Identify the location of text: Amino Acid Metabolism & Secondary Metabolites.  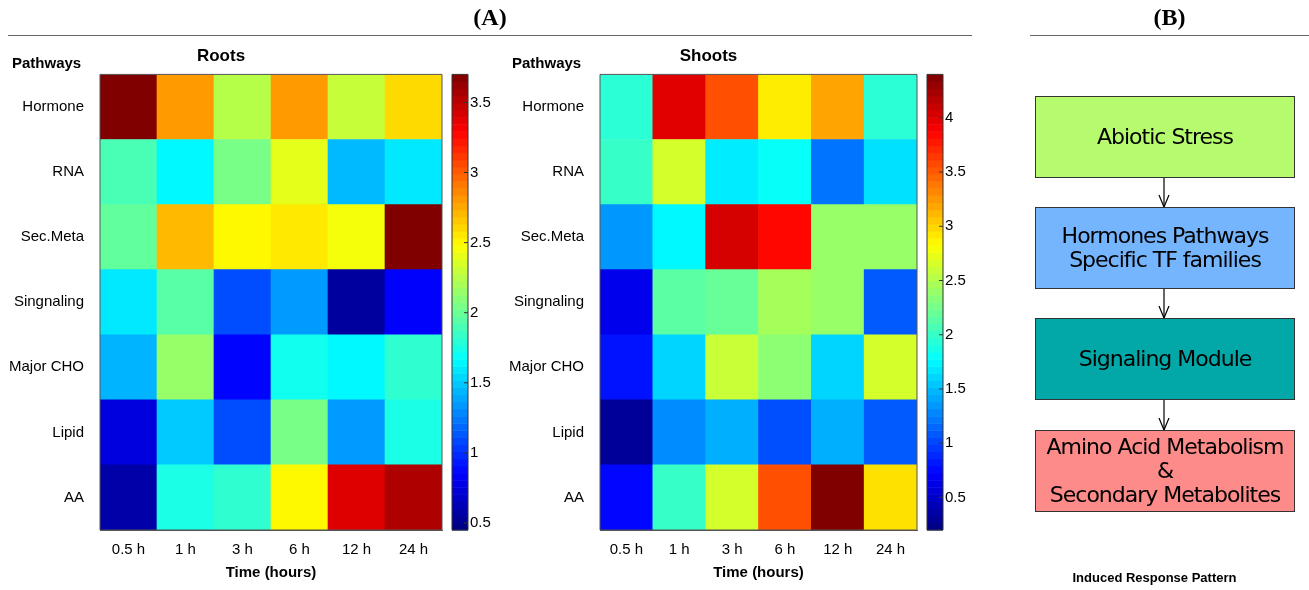
(1165, 471).